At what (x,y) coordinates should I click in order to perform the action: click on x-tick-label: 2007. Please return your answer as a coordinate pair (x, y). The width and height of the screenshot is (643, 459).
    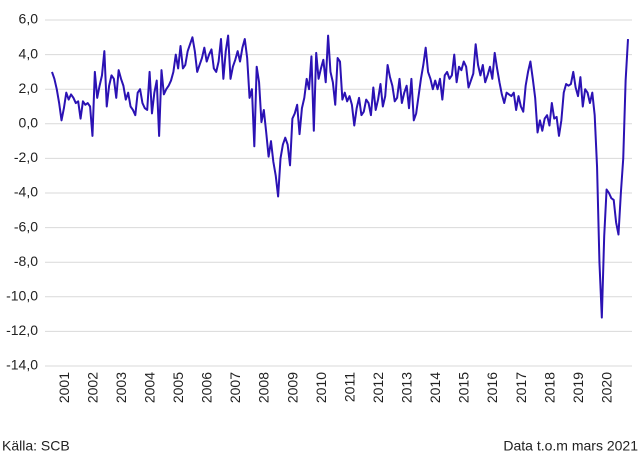
    Looking at the image, I should click on (235, 387).